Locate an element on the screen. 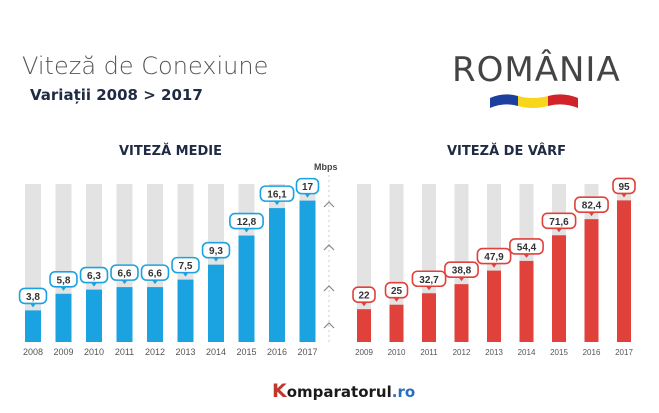 This screenshot has height=413, width=659. data-label: 5,8 is located at coordinates (64, 280).